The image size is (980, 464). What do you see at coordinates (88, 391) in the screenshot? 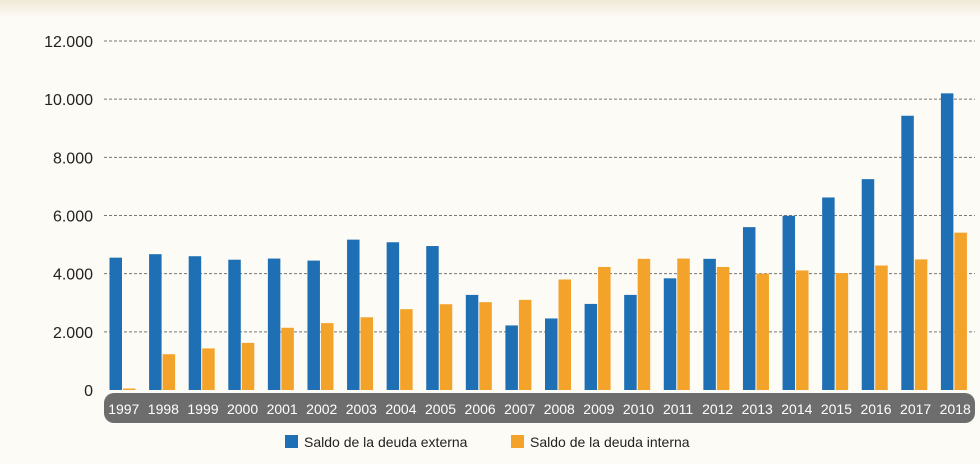
I see `y-tick-label: 0` at bounding box center [88, 391].